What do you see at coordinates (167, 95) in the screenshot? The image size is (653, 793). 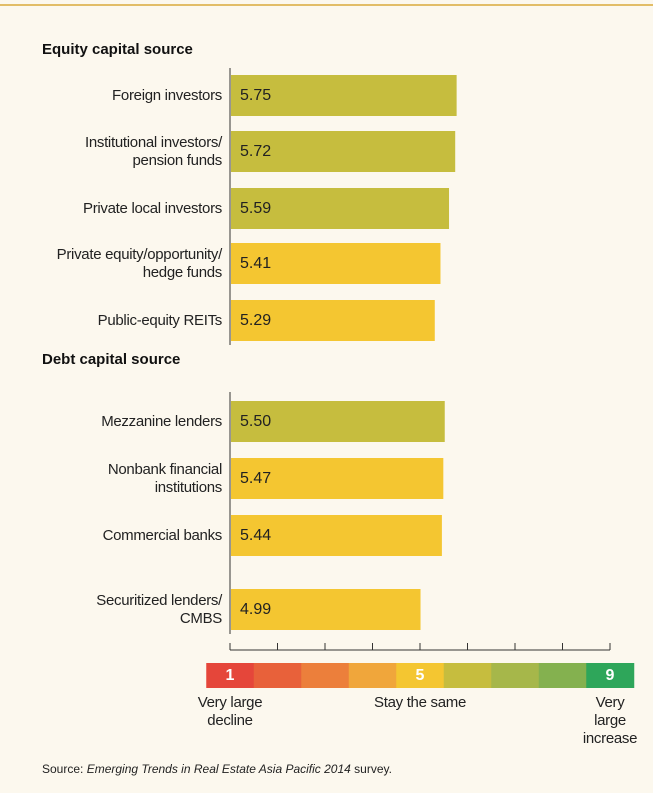 I see `category-label: Foreign investors` at bounding box center [167, 95].